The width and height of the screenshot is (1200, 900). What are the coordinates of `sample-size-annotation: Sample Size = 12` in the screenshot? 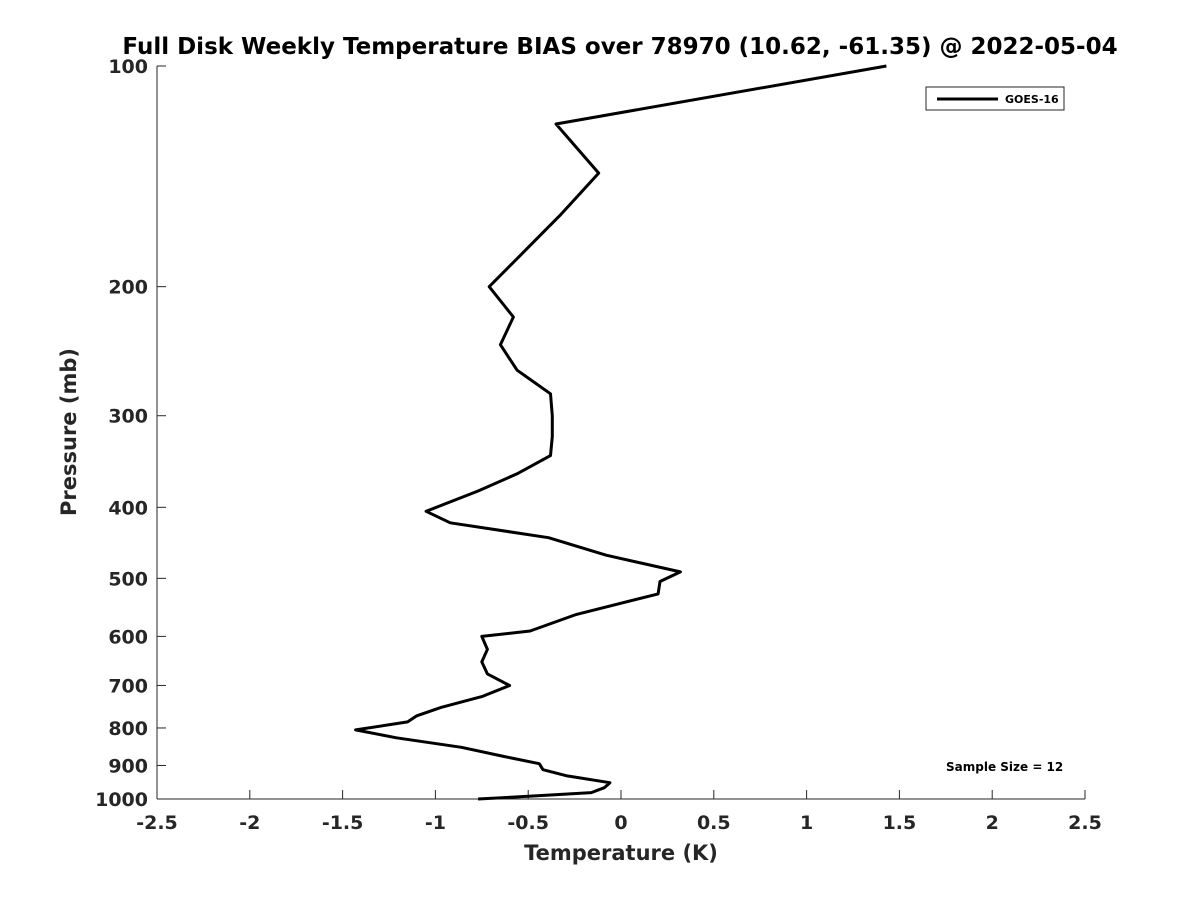 It's located at (1004, 767).